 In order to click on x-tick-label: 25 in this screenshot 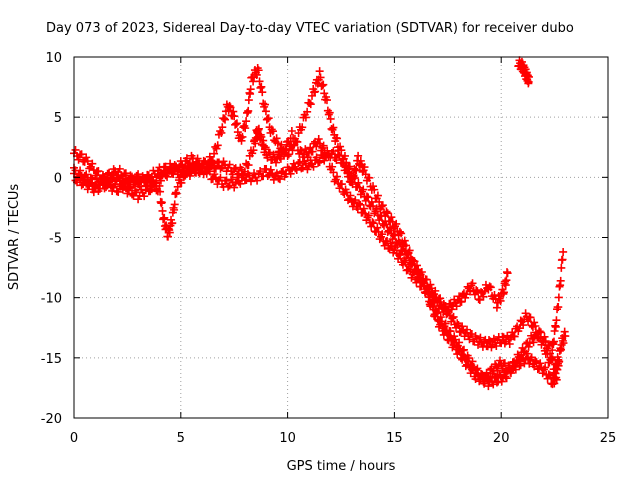, I will do `click(608, 438)`.